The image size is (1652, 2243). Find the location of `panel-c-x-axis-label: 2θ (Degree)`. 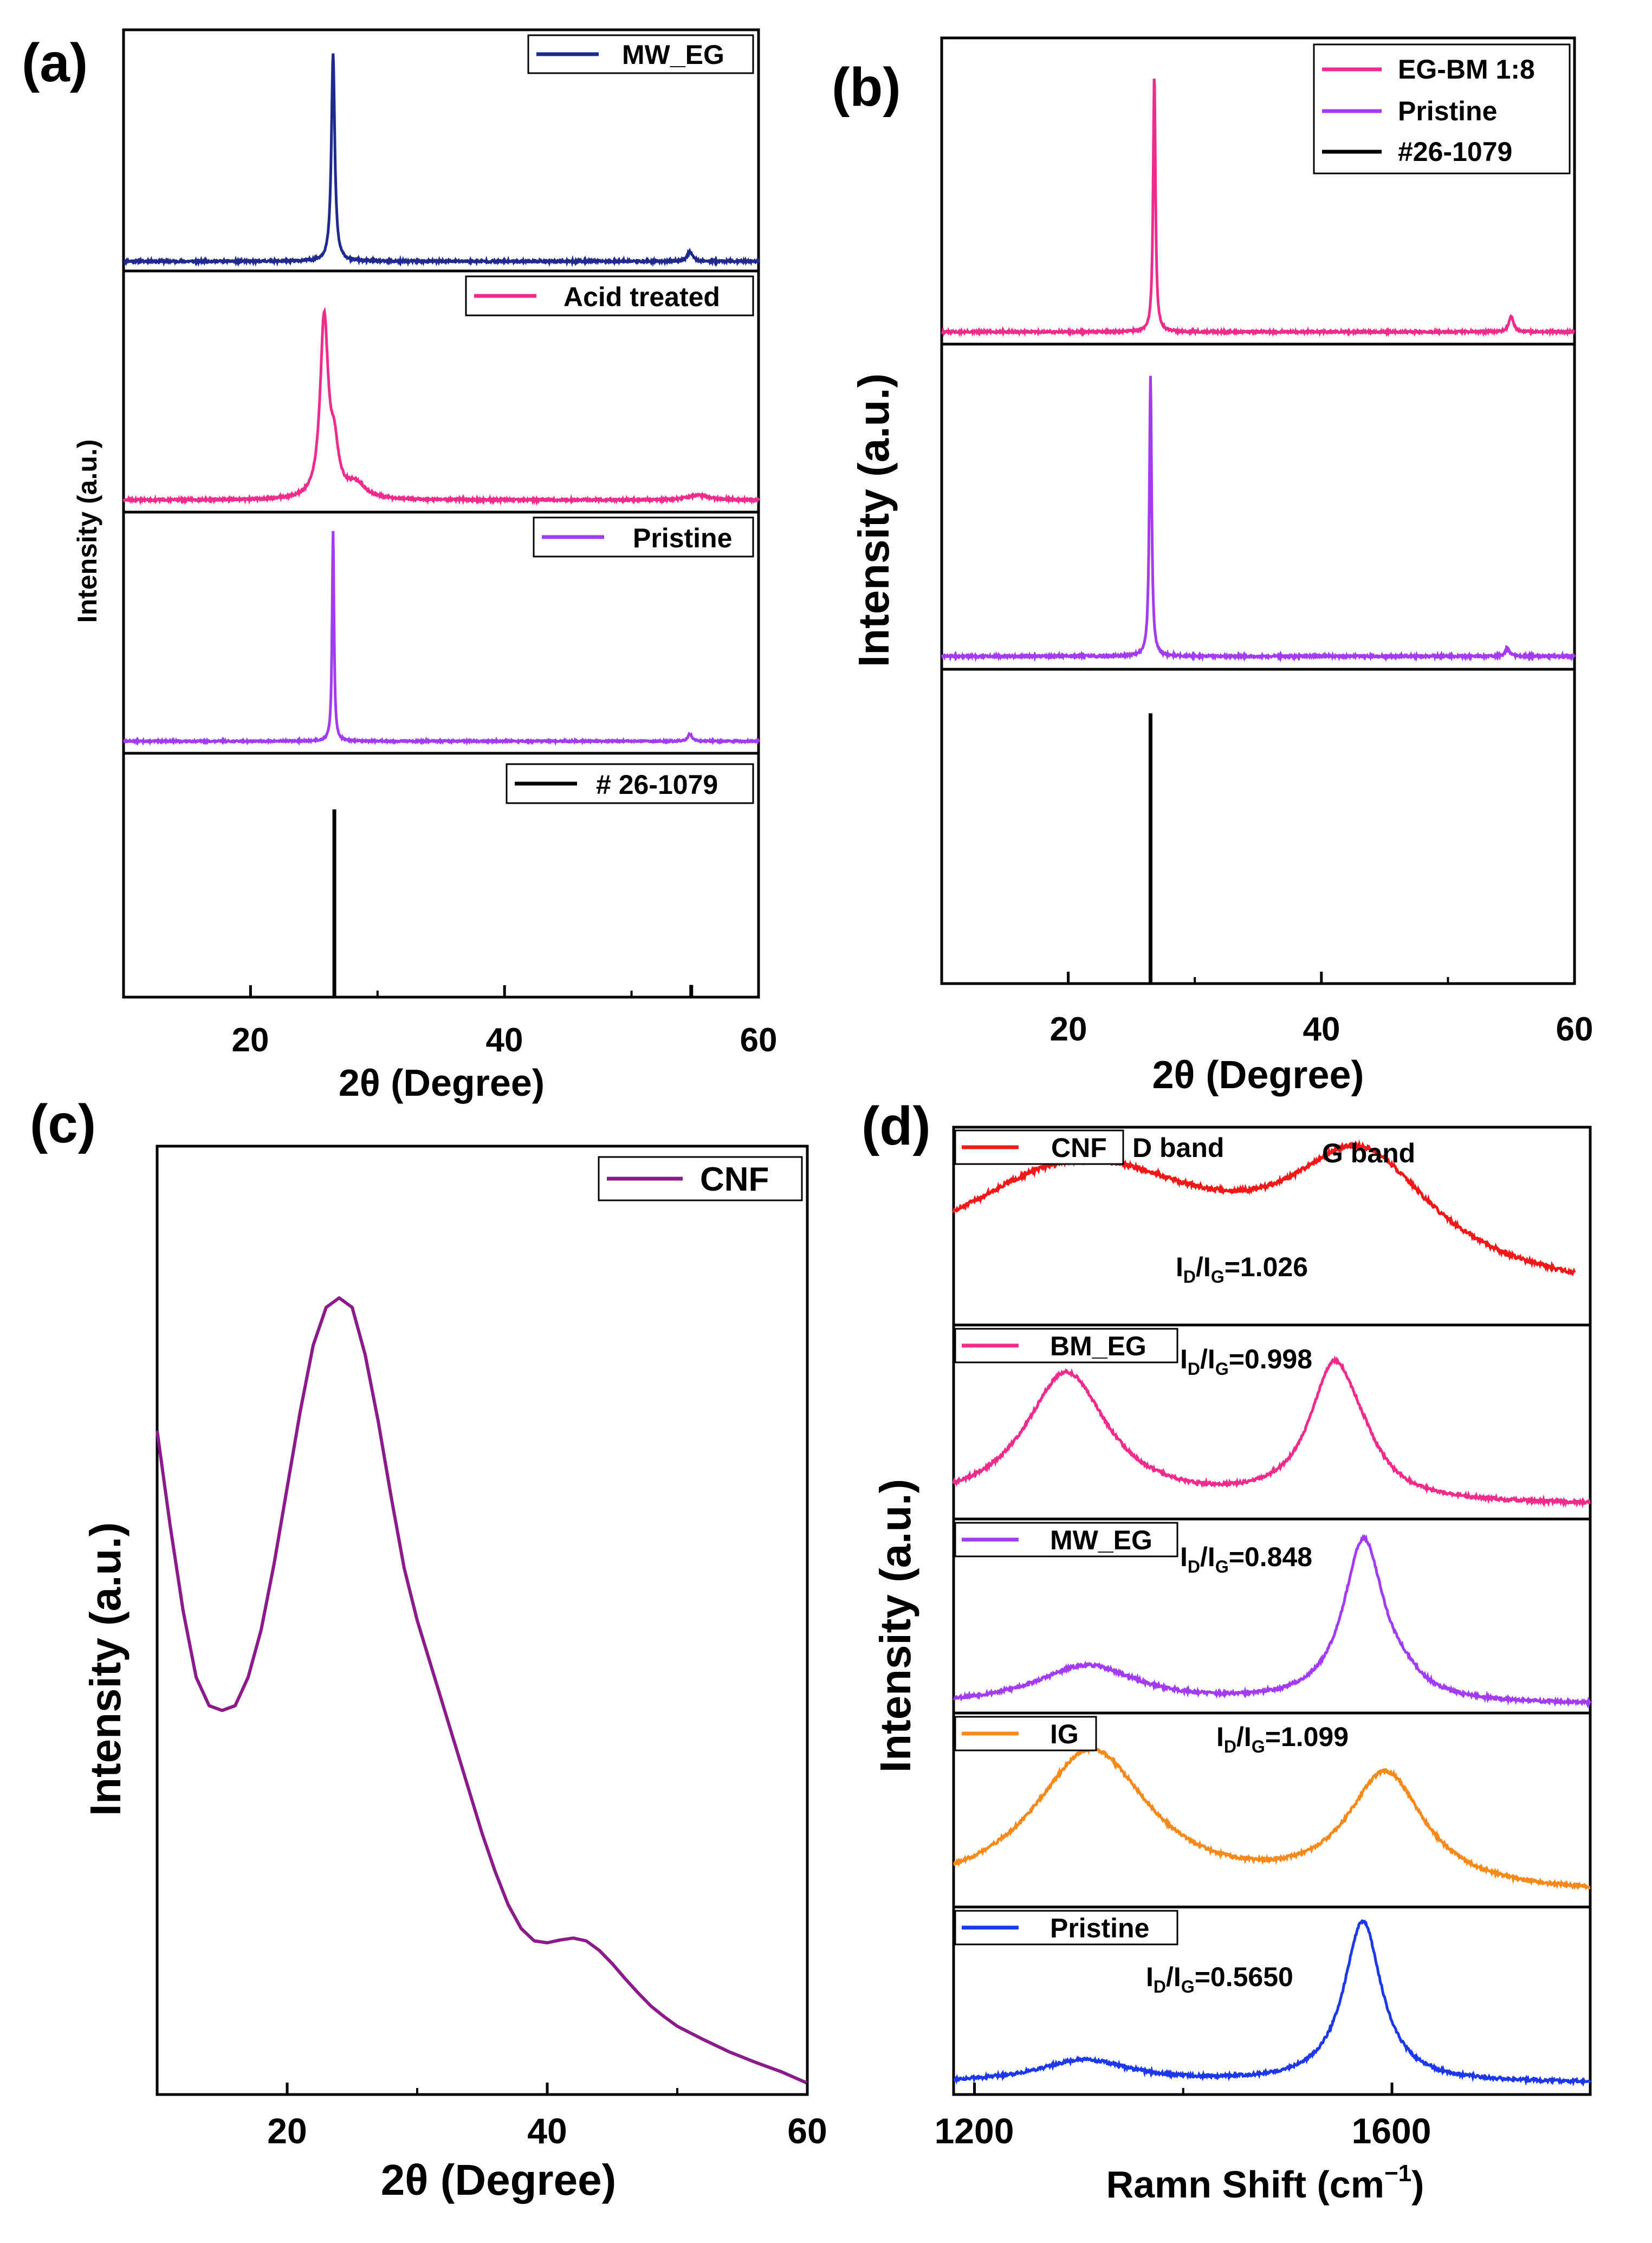

panel-c-x-axis-label: 2θ (Degree) is located at coordinates (499, 2180).